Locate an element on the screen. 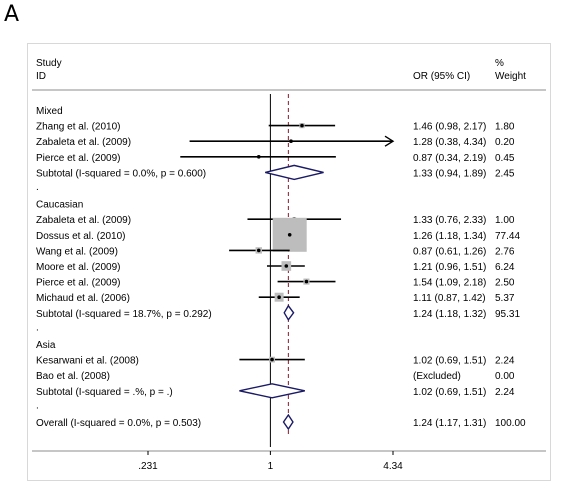  subtotal-label: Subtotal (I-squared = 18.7%, p = 0.292) is located at coordinates (124, 314).